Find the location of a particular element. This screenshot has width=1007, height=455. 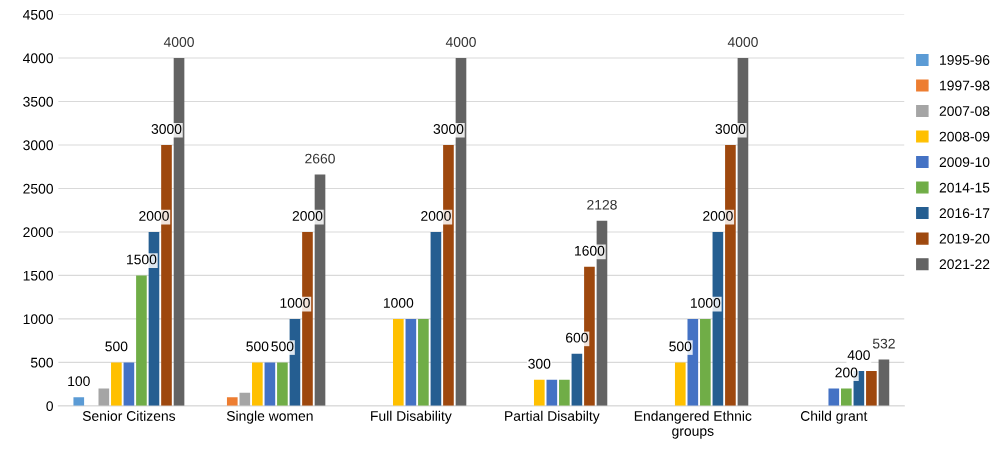

data-label: 2660 is located at coordinates (320, 158).